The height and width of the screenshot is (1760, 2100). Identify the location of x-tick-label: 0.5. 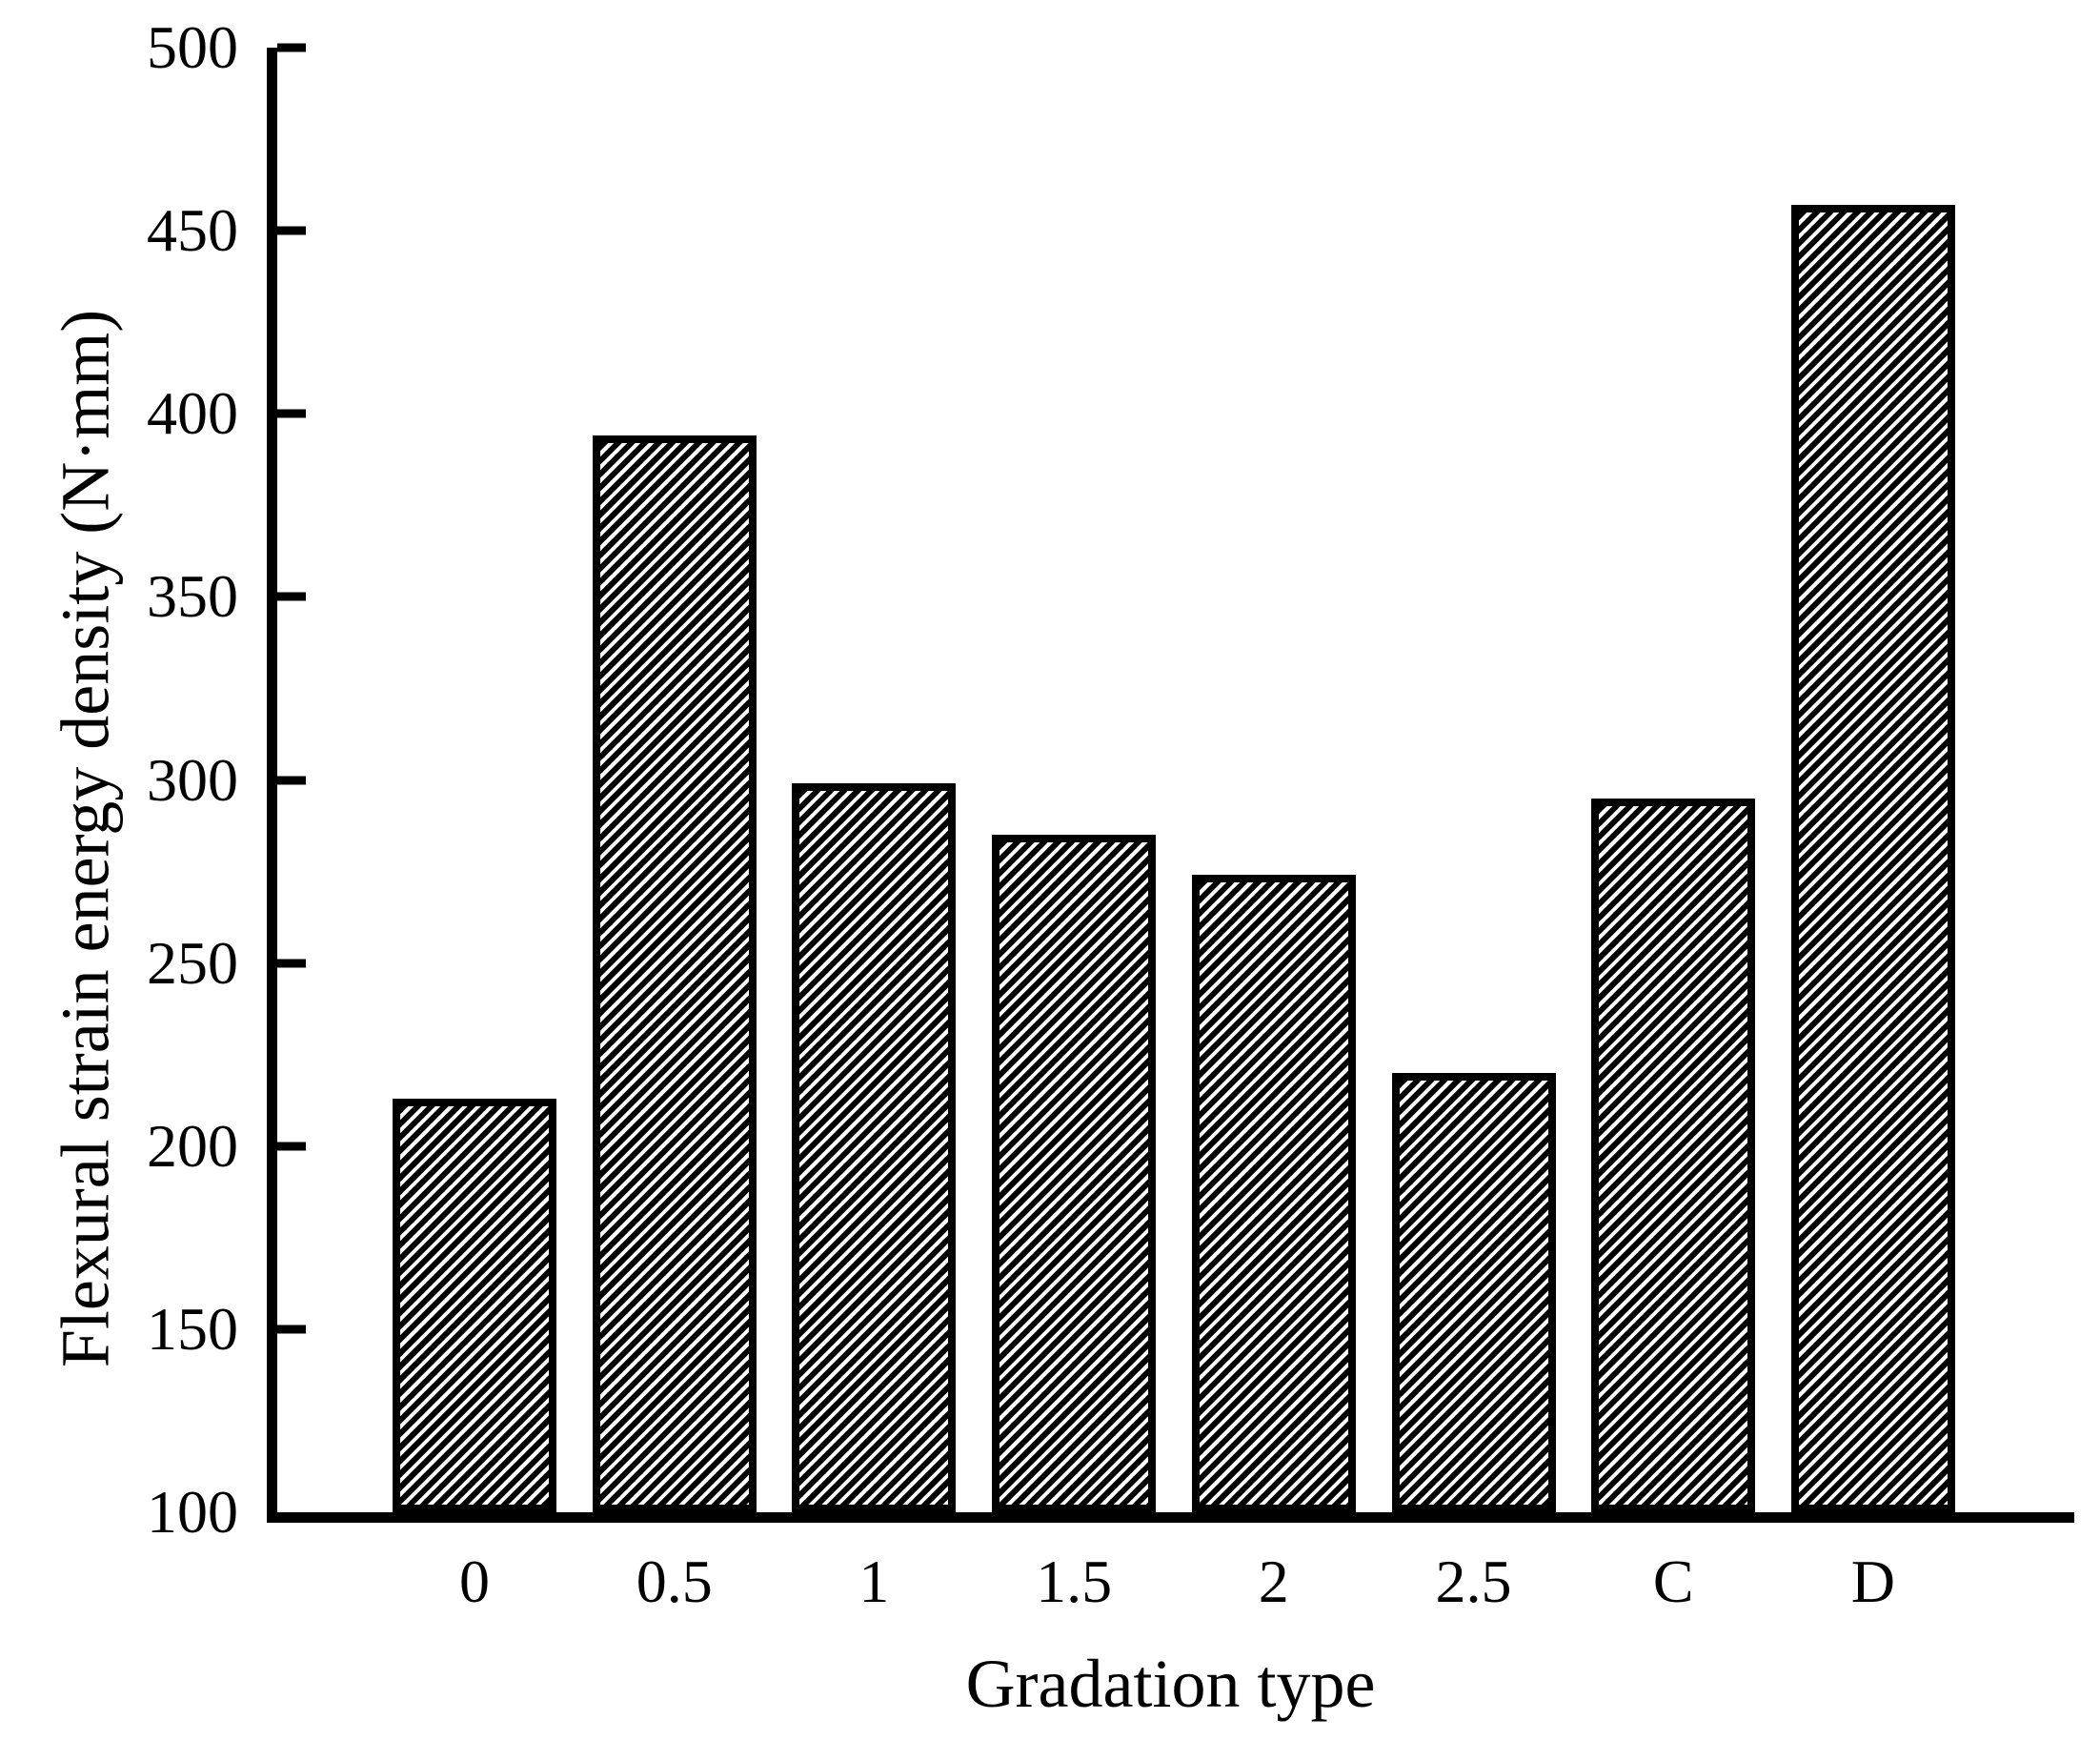
(674, 1581).